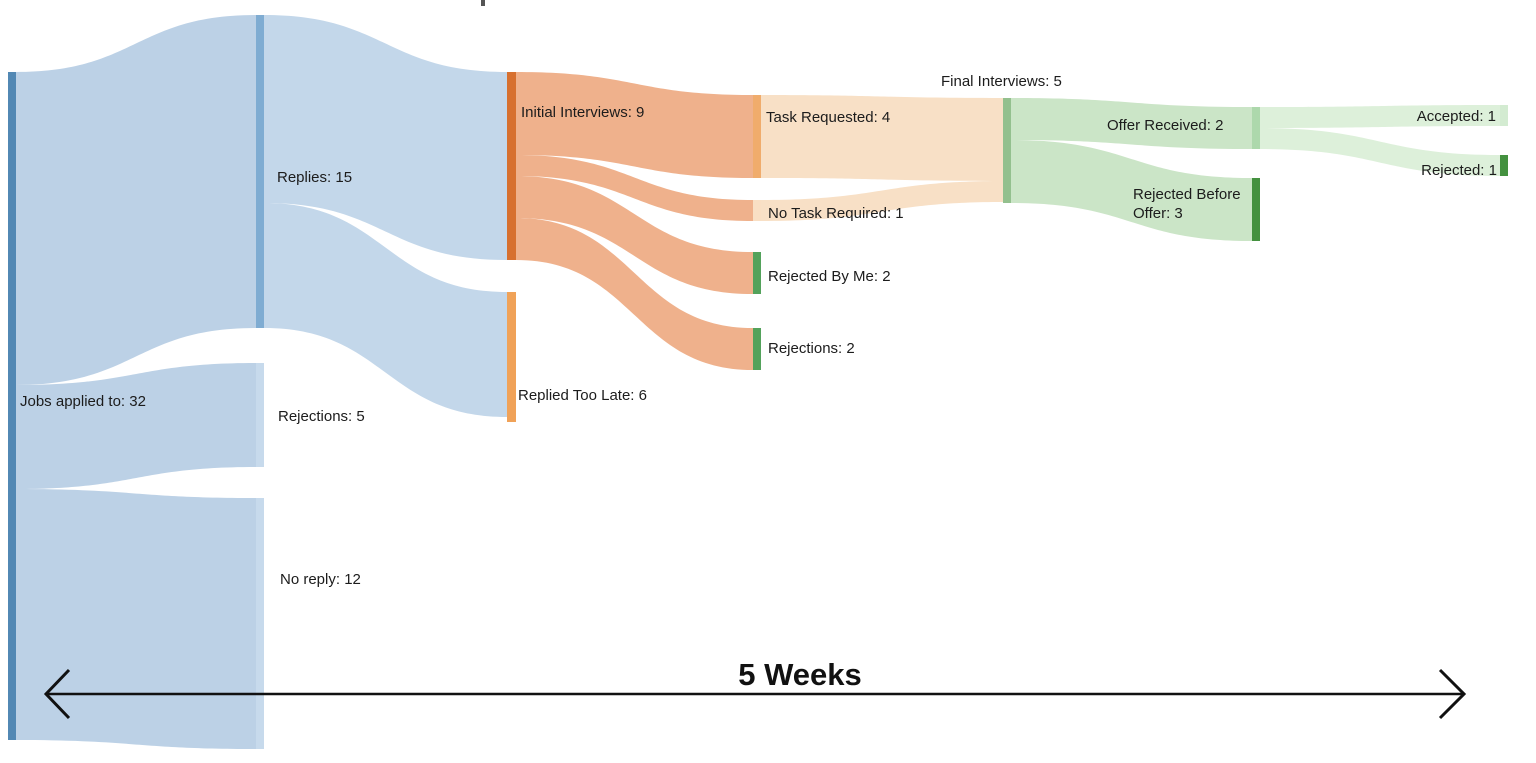 This screenshot has height=763, width=1536. Describe the element at coordinates (1001, 81) in the screenshot. I see `label-final: Final Interviews: 5` at that location.